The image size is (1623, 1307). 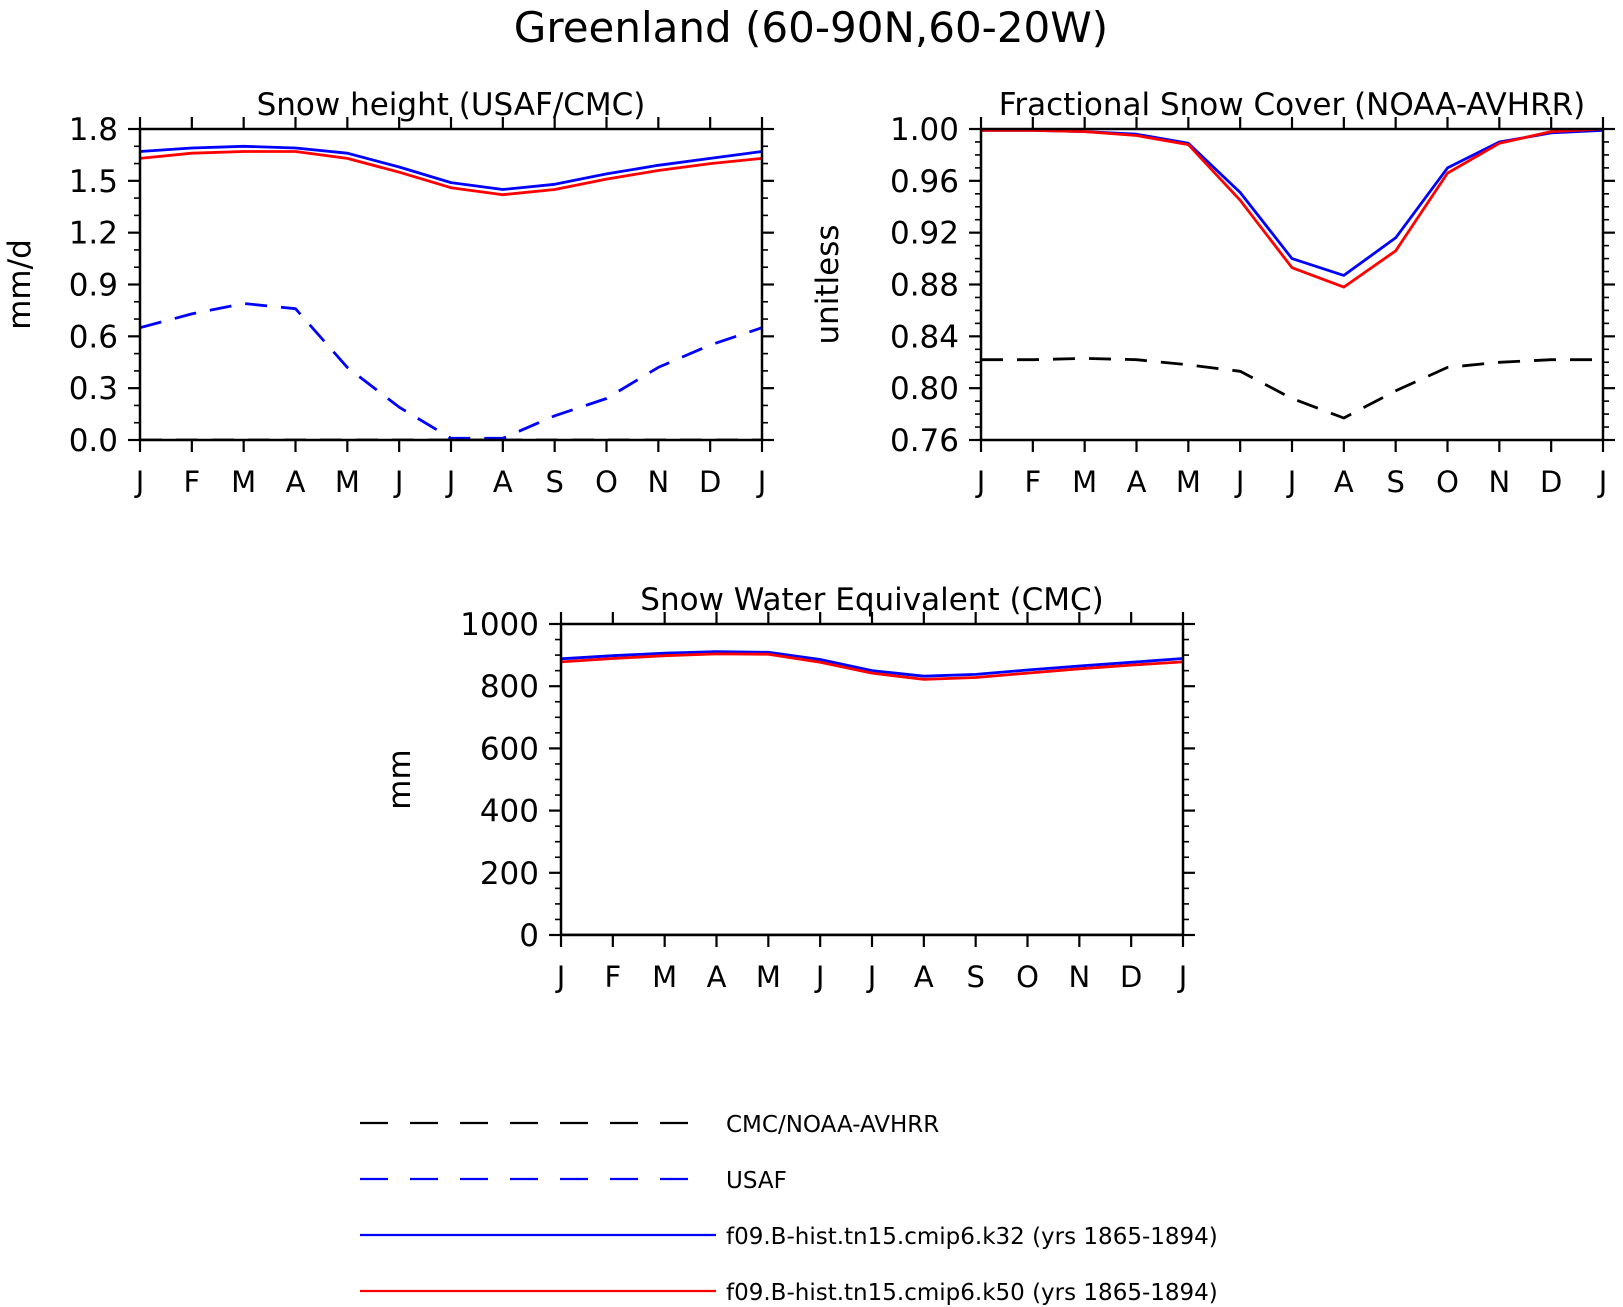 What do you see at coordinates (573, 1181) in the screenshot?
I see `legend-item: USAF` at bounding box center [573, 1181].